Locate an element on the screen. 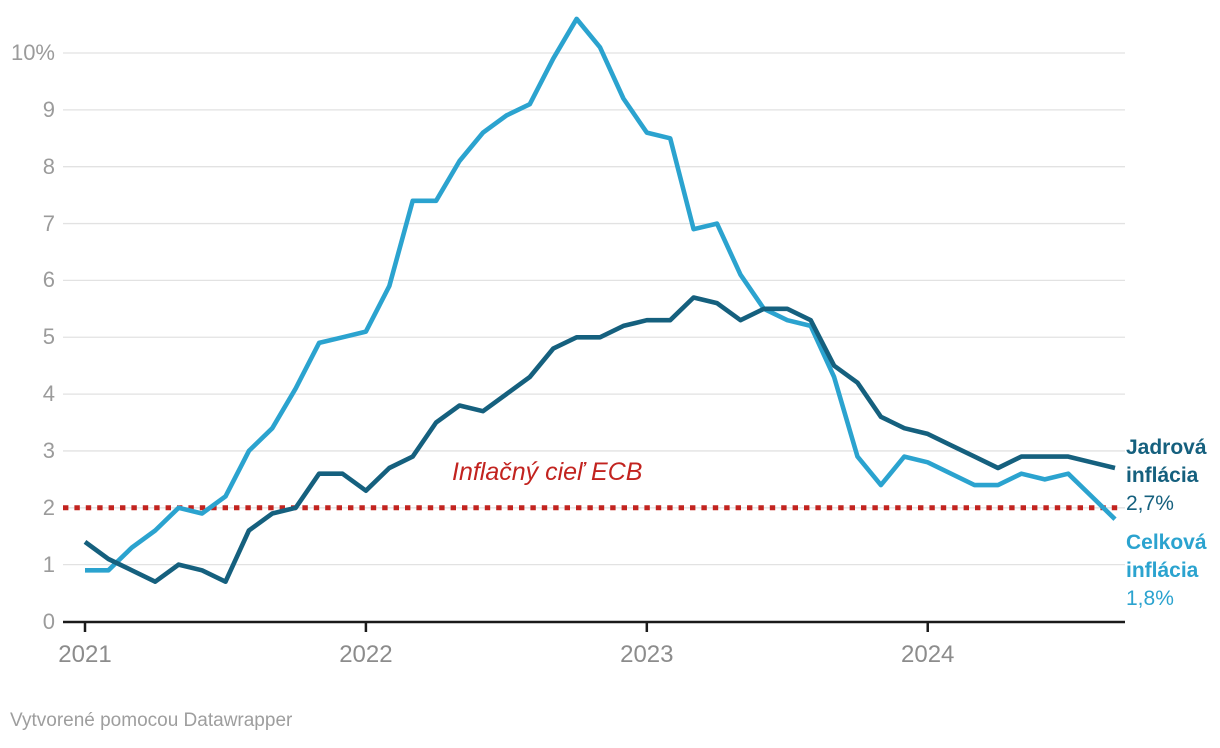 This screenshot has width=1220, height=748. series-label-core-line1: Jadrová is located at coordinates (1166, 447).